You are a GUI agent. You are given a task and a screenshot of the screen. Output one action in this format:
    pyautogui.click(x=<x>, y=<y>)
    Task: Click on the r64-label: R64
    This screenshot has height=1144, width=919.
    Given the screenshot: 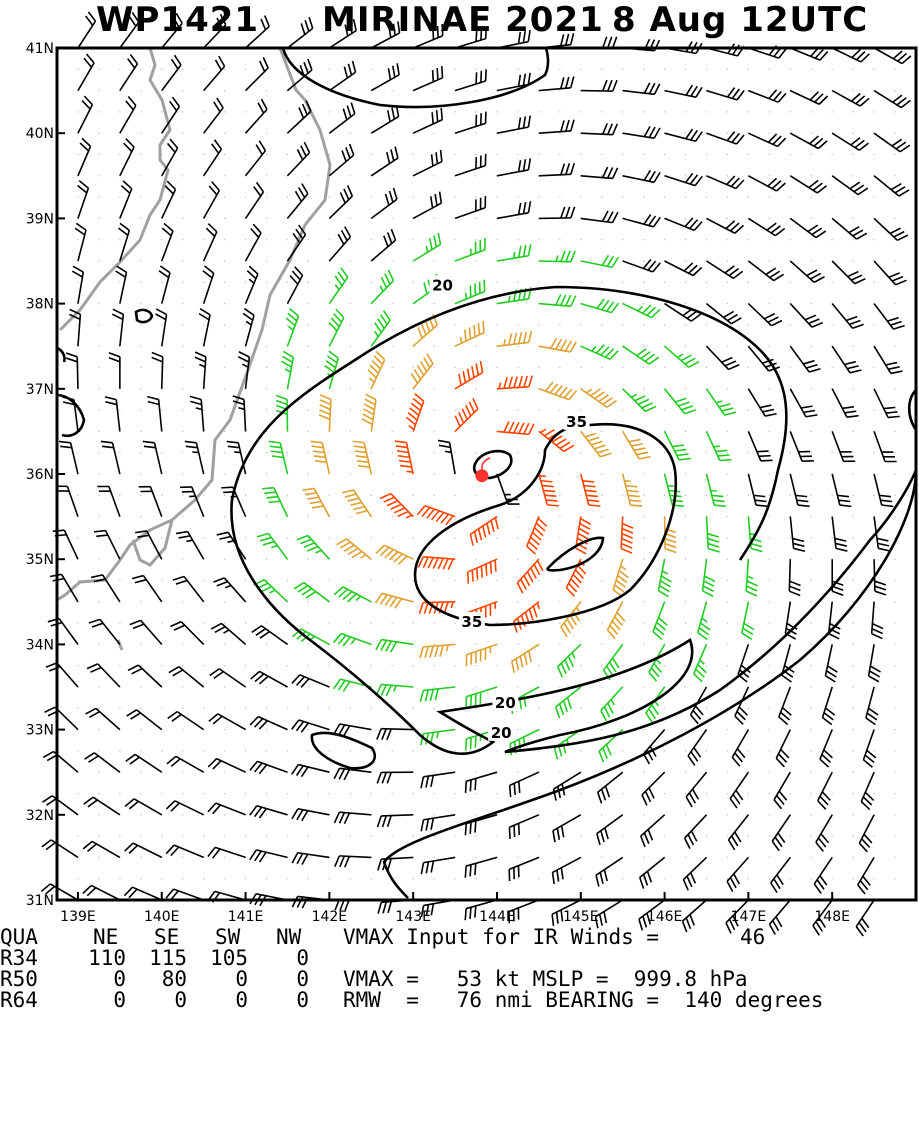 What is the action you would take?
    pyautogui.click(x=19, y=1000)
    